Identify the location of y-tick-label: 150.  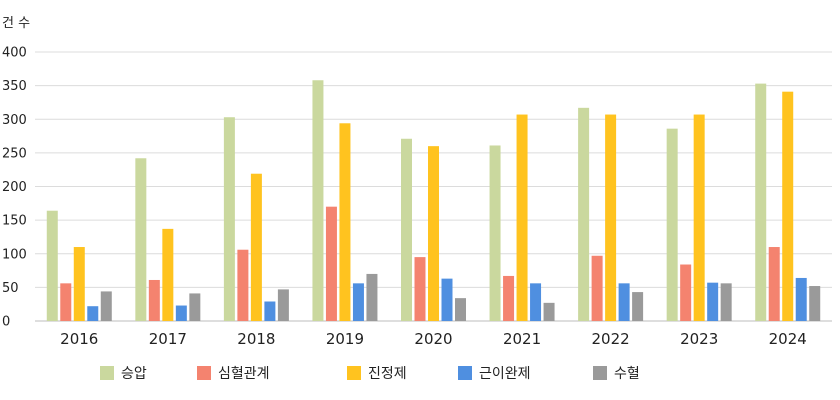
(14, 221).